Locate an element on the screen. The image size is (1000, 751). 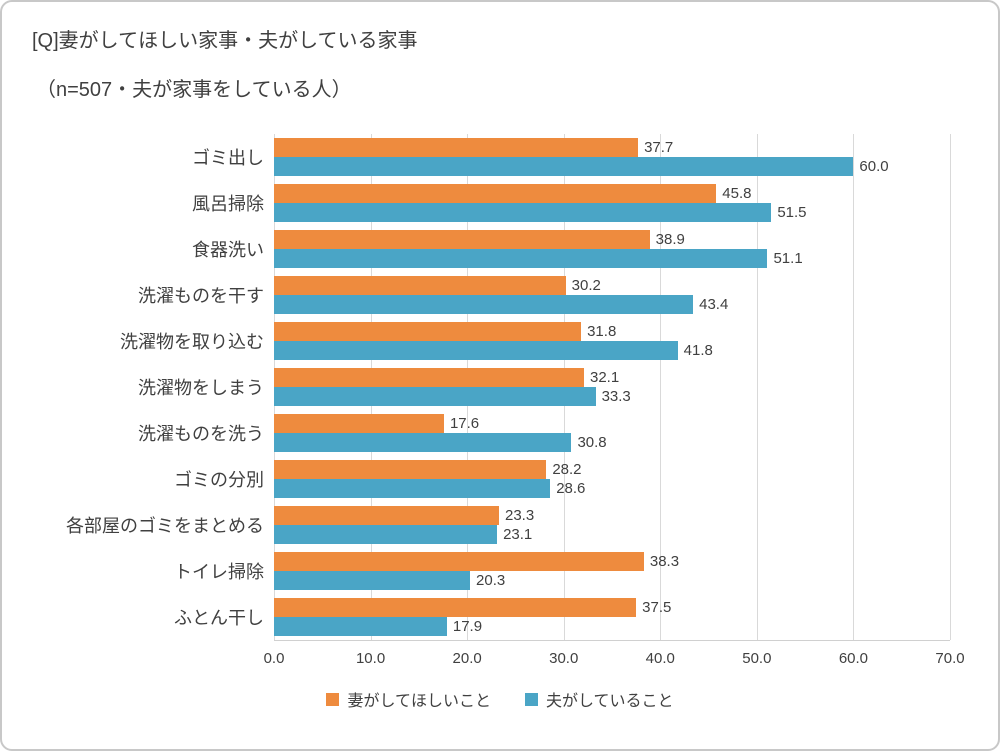
bar-value-label: 23.1 is located at coordinates (518, 534).